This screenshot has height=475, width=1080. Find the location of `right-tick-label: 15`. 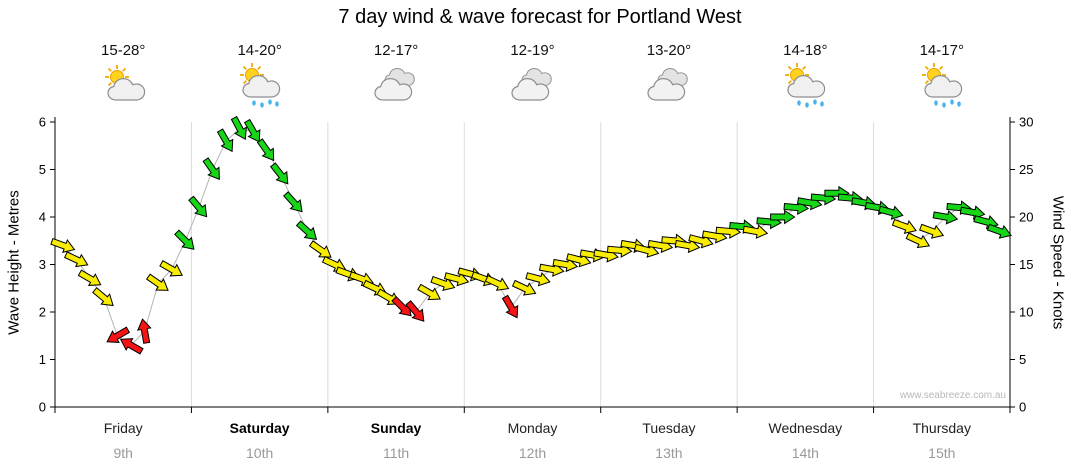

right-tick-label: 15 is located at coordinates (1026, 264).